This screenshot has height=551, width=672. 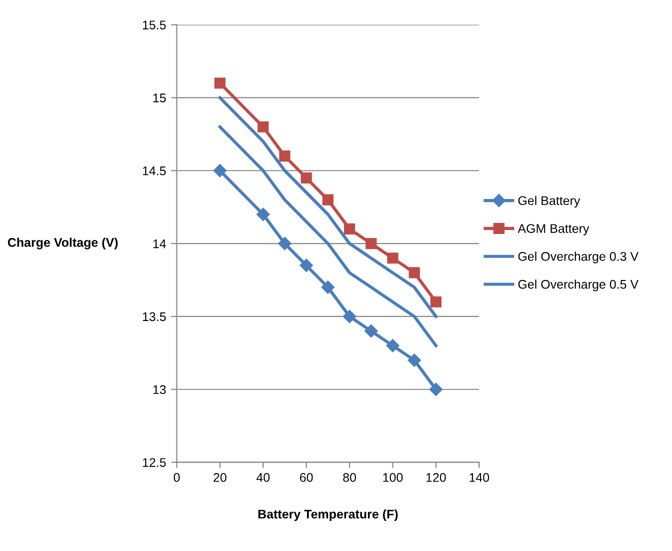 What do you see at coordinates (159, 98) in the screenshot?
I see `y-tick-label: 15` at bounding box center [159, 98].